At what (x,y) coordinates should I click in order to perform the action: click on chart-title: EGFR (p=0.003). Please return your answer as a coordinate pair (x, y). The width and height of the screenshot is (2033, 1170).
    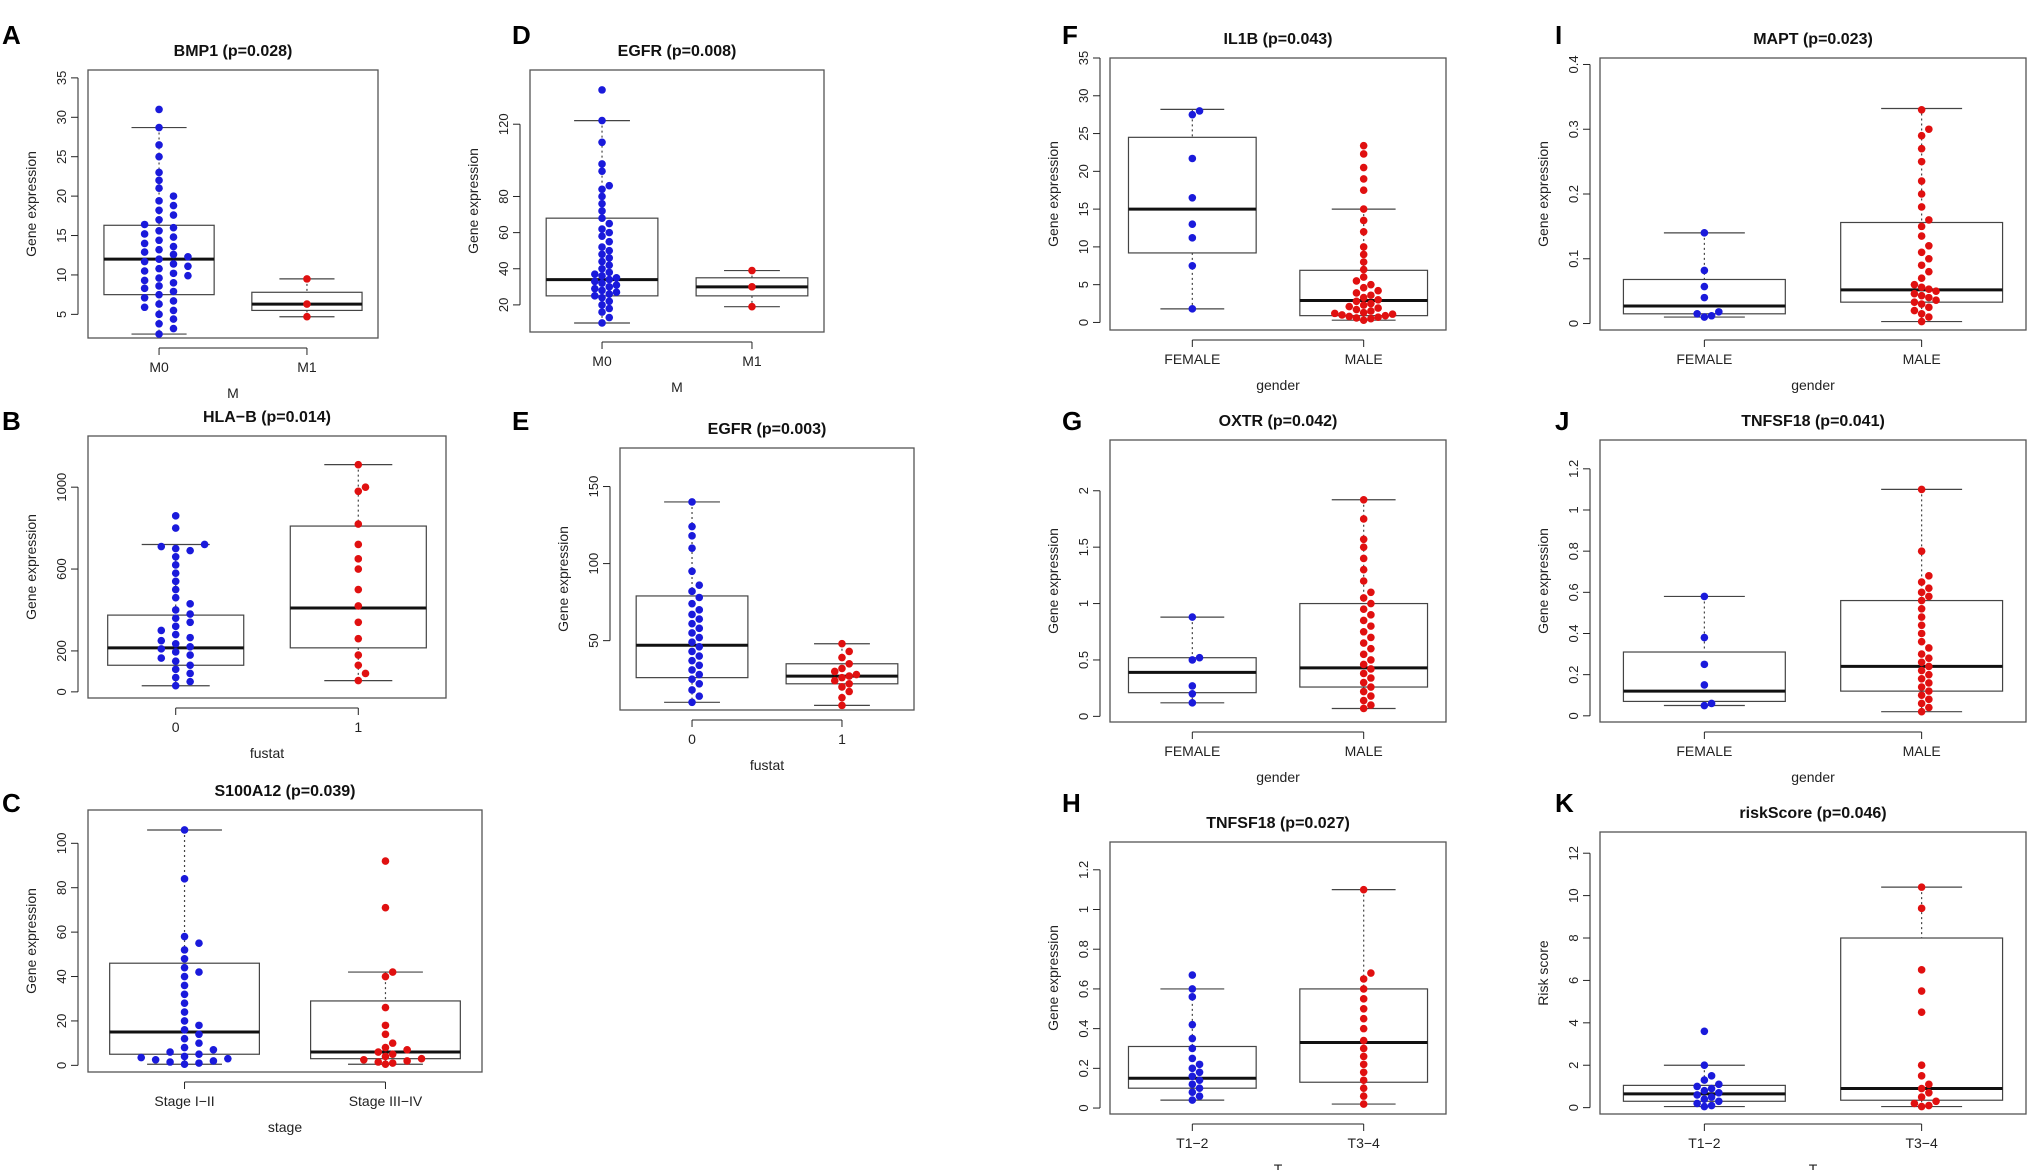
    Looking at the image, I should click on (767, 429).